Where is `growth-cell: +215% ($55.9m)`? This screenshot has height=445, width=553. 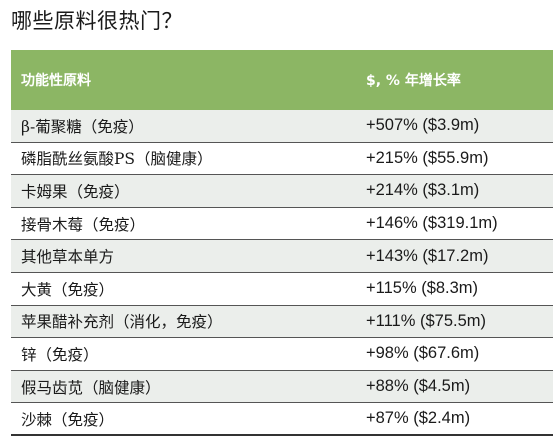 growth-cell: +215% ($55.9m) is located at coordinates (427, 157).